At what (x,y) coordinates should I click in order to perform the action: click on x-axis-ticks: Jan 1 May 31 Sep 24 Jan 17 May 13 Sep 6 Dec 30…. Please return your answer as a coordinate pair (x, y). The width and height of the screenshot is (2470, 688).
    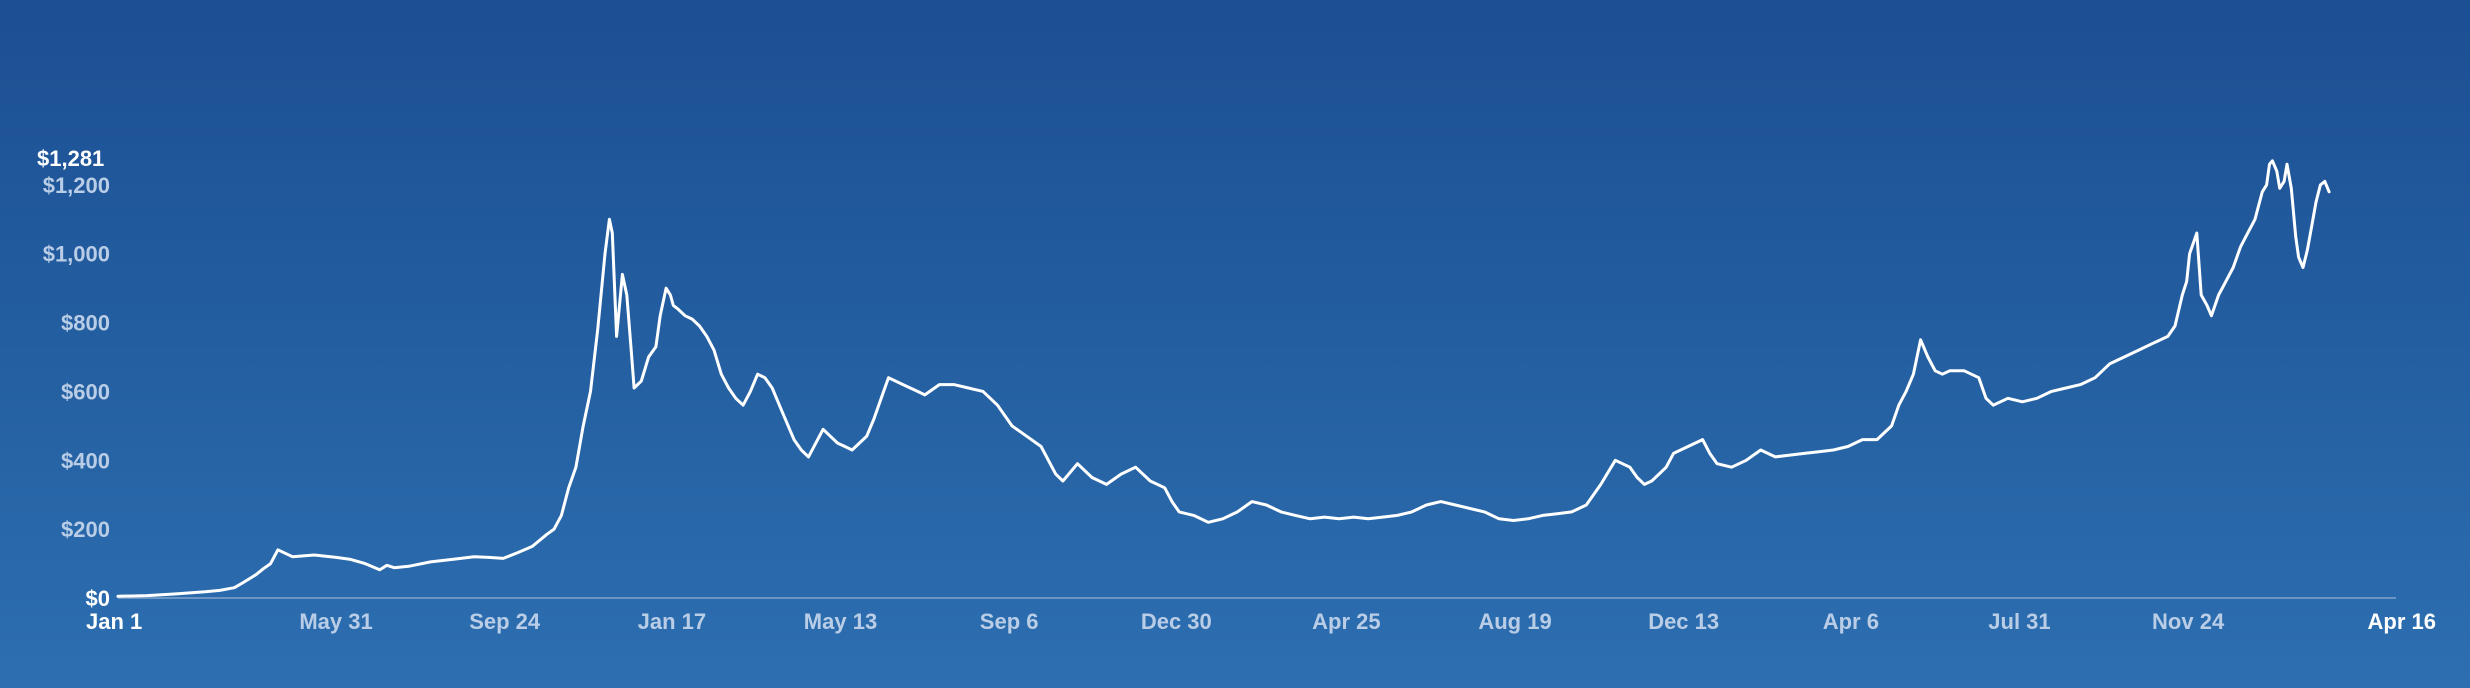
    Looking at the image, I should click on (1261, 621).